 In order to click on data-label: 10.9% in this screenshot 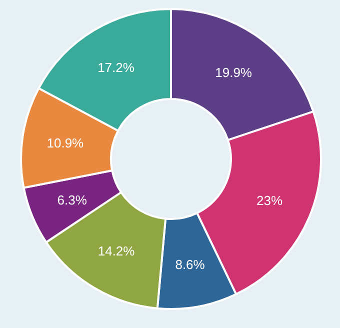, I will do `click(65, 143)`.